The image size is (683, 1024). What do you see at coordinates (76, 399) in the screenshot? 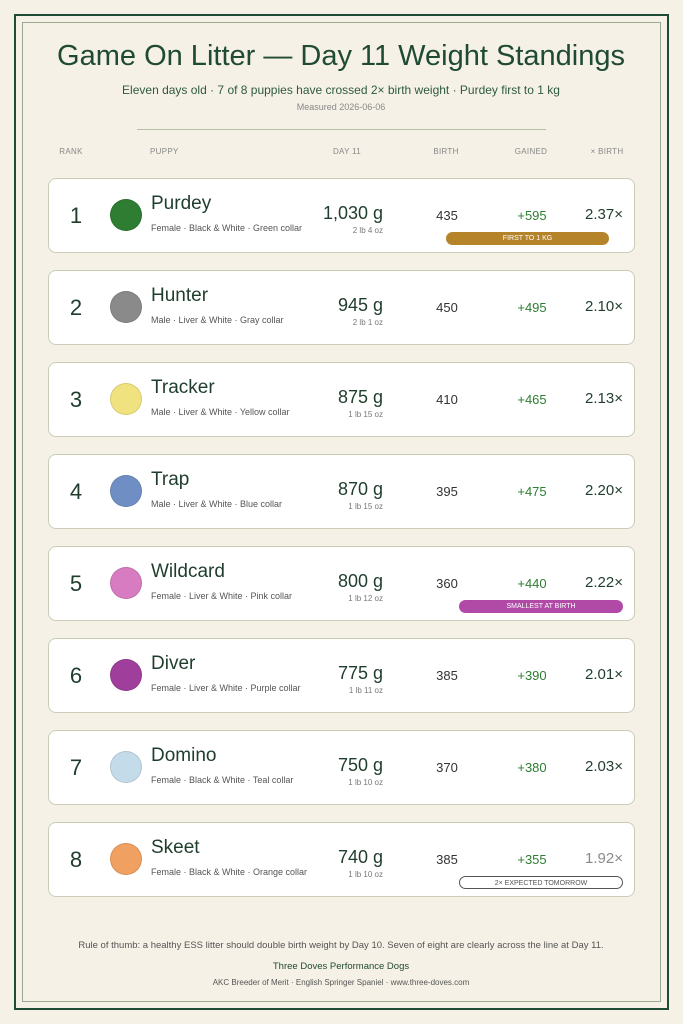
I see `rank: 3` at bounding box center [76, 399].